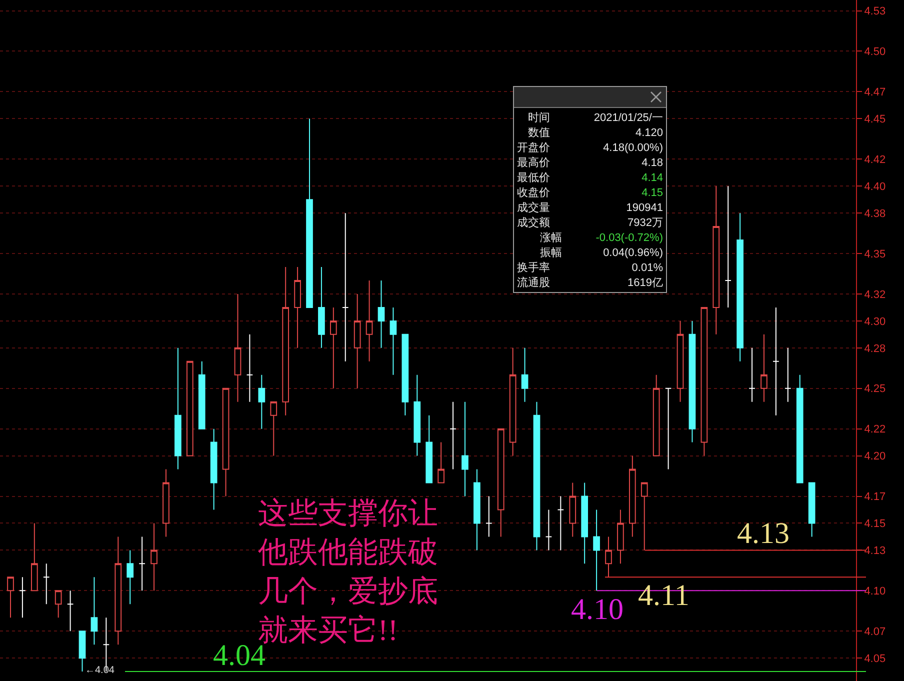 The height and width of the screenshot is (681, 904). What do you see at coordinates (644, 208) in the screenshot?
I see `annotation: 190941` at bounding box center [644, 208].